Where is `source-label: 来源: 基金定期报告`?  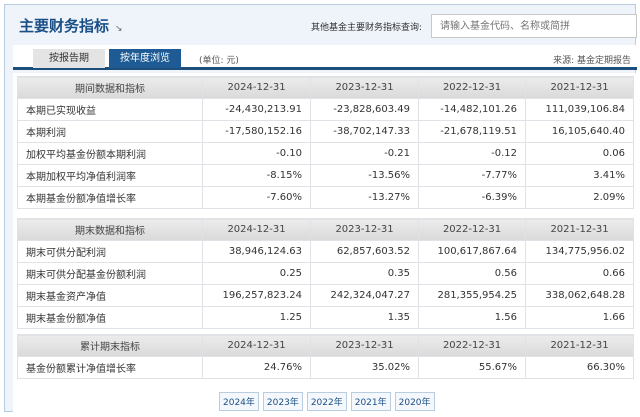 source-label: 来源: 基金定期报告 is located at coordinates (592, 61).